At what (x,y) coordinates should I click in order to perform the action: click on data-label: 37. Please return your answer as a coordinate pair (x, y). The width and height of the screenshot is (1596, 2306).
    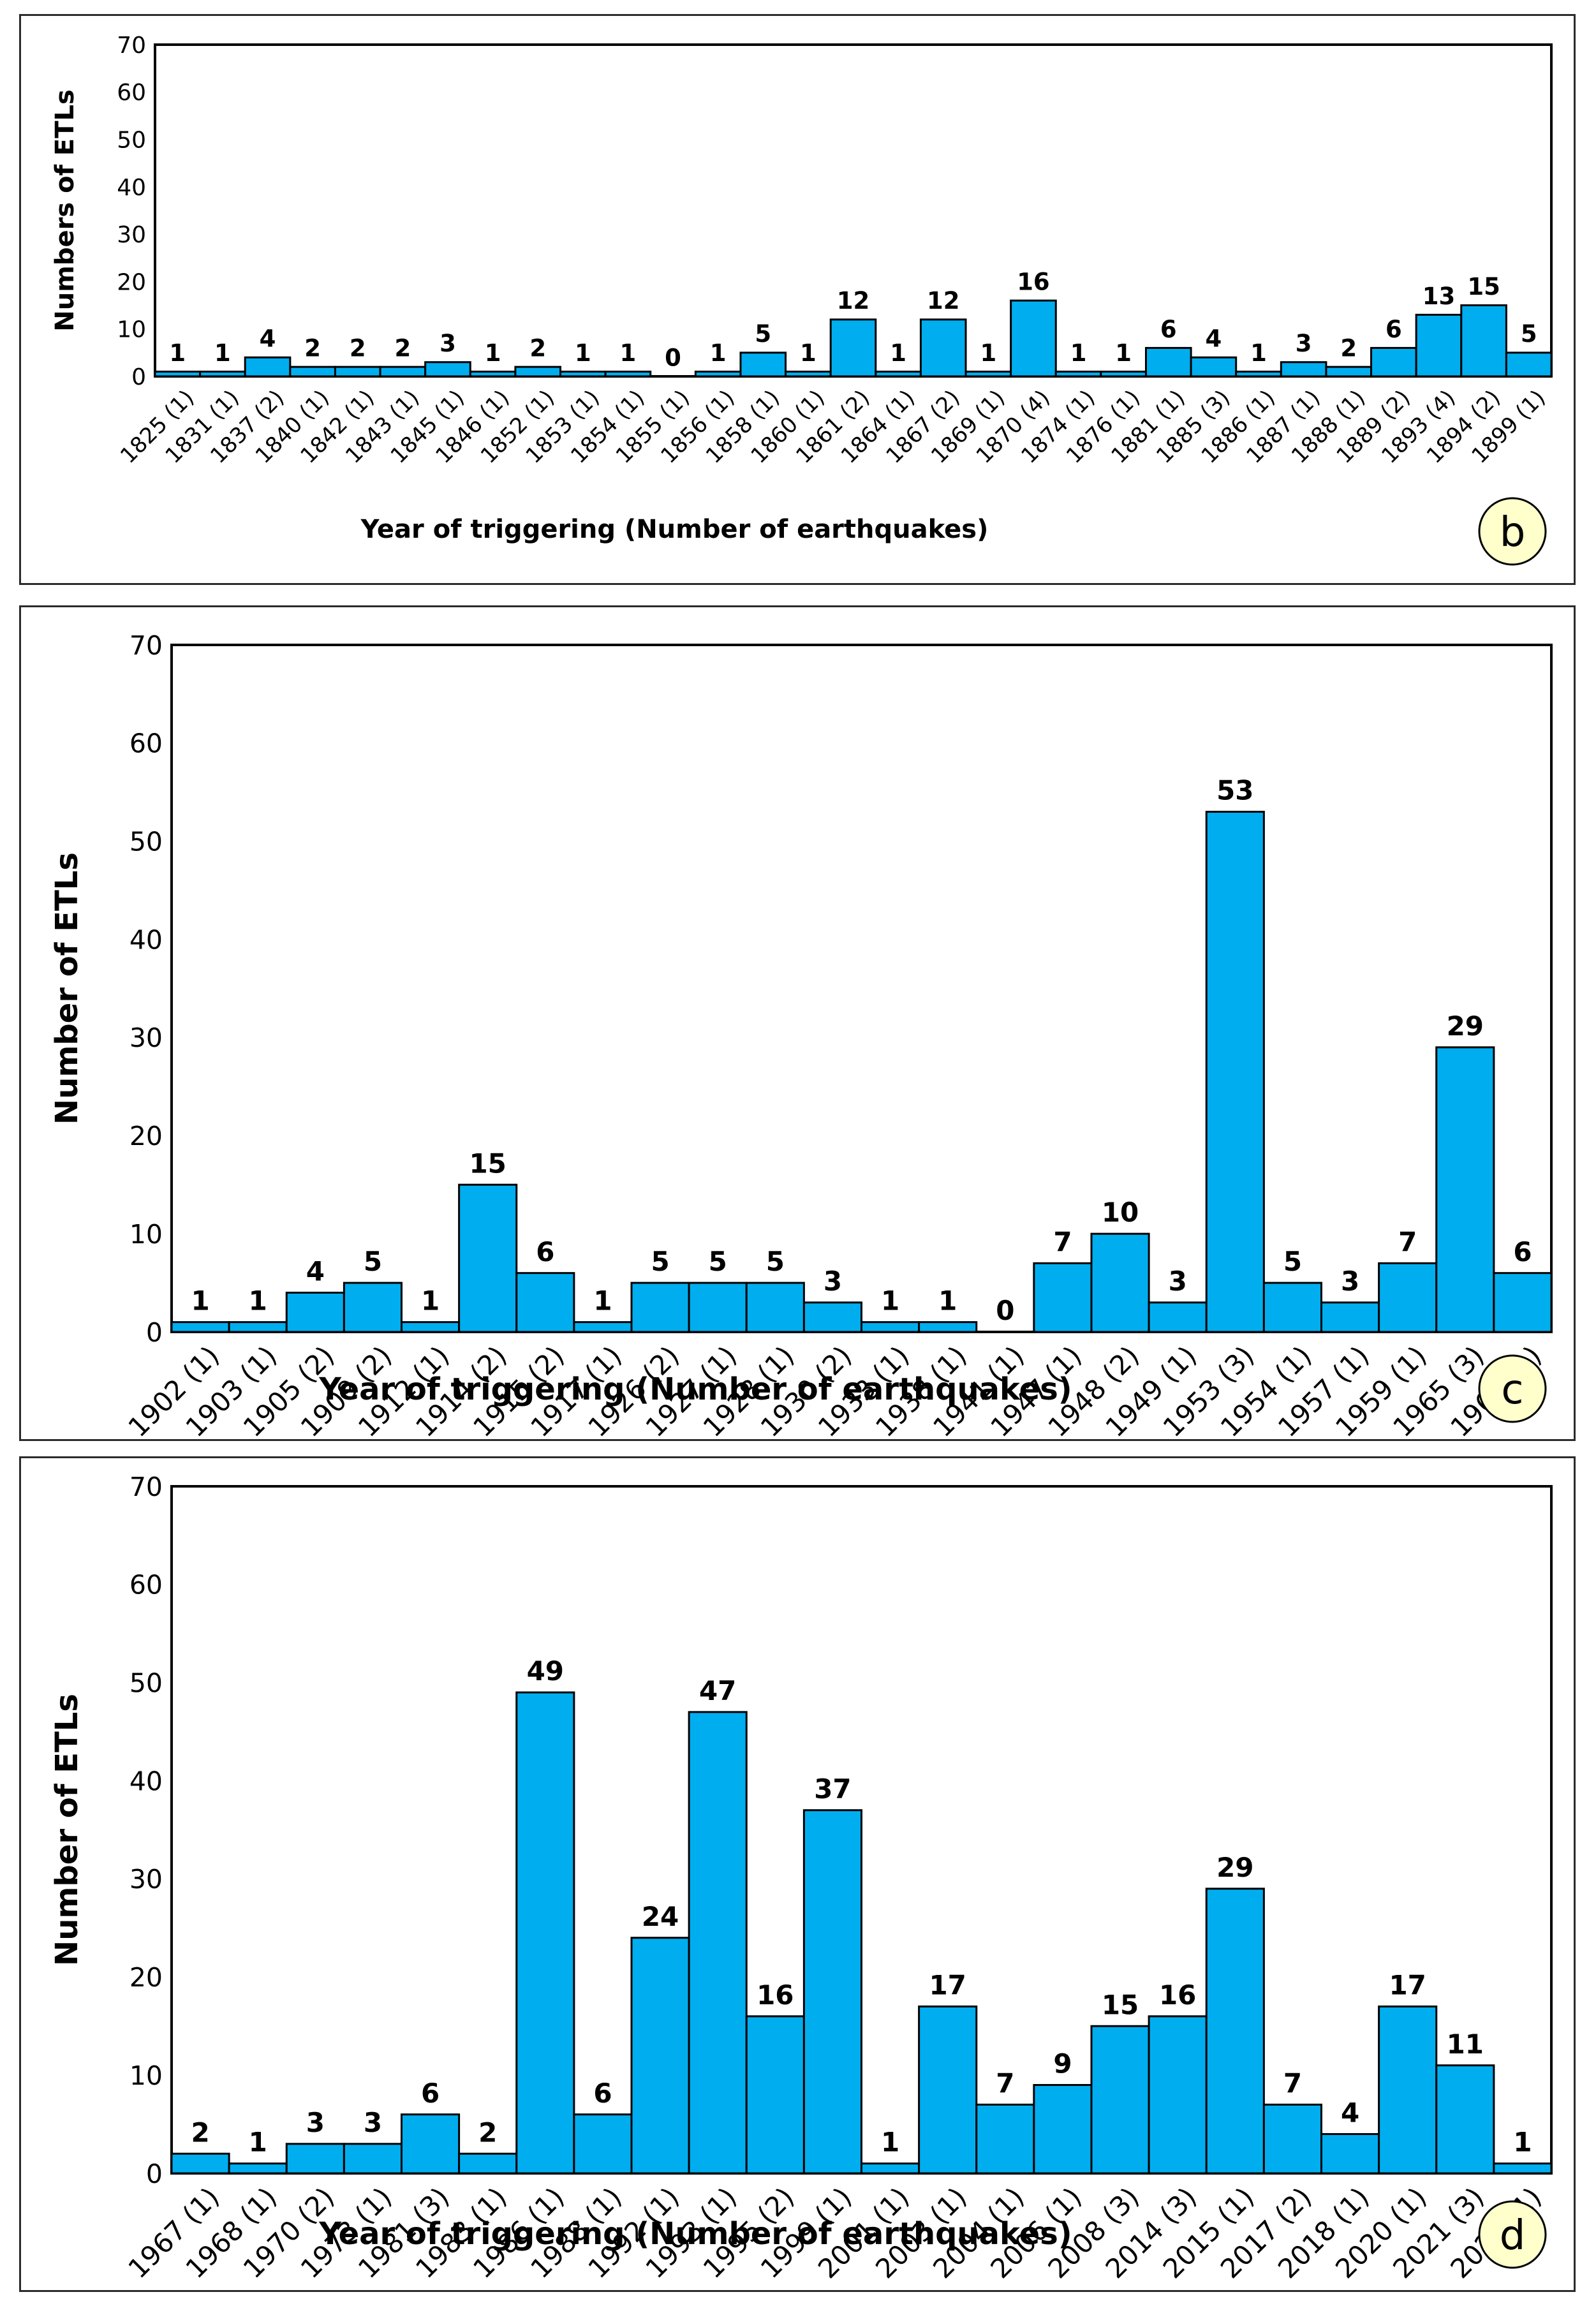
    Looking at the image, I should click on (833, 1789).